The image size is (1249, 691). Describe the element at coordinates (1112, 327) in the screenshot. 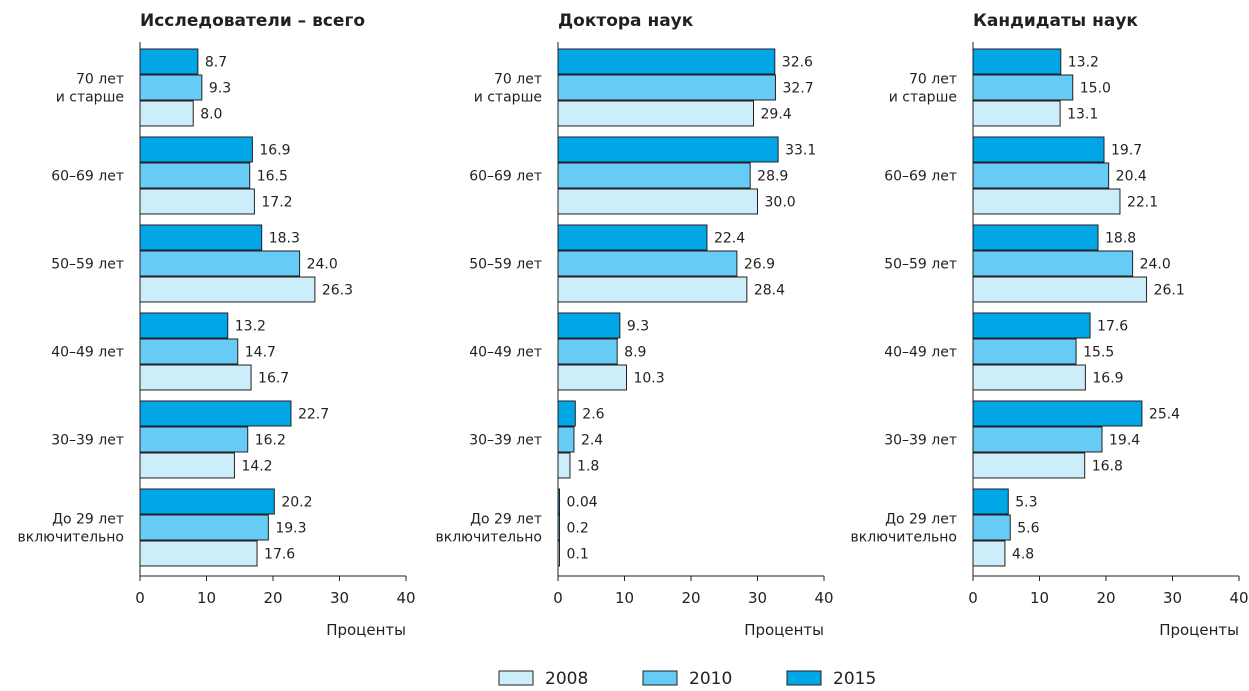

I see `data-label: 17.6` at that location.